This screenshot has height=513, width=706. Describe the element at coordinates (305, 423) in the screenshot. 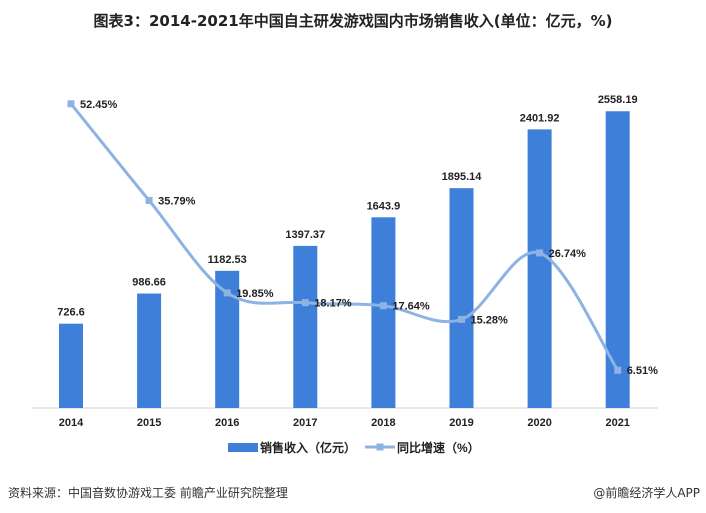

I see `x-tick-2017: 2017` at that location.